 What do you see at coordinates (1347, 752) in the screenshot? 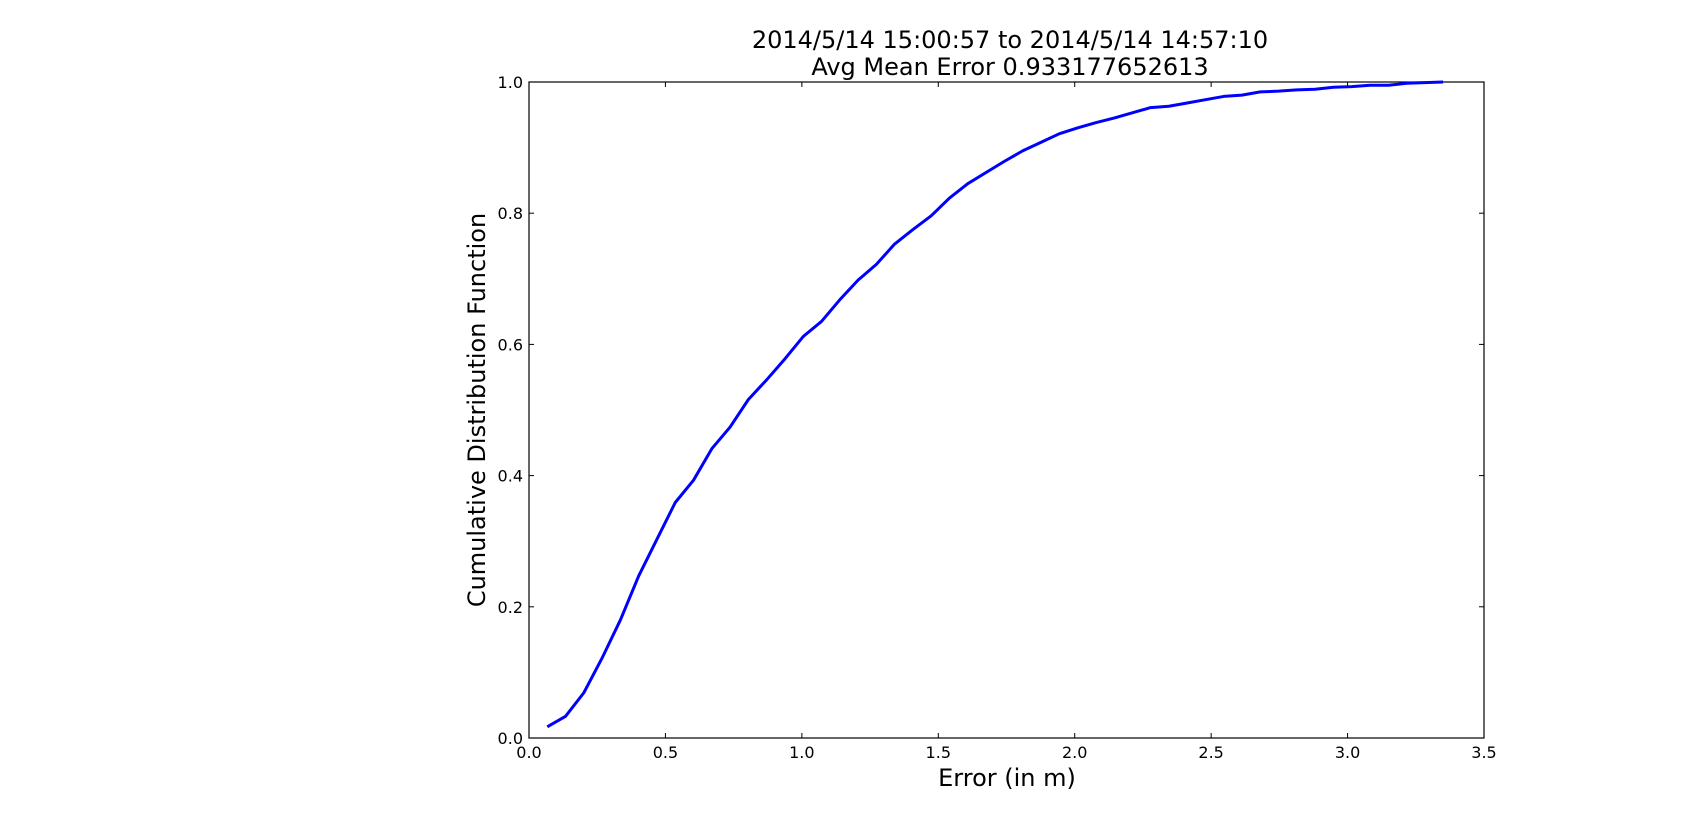
I see `x-tick-label: 3.0` at bounding box center [1347, 752].